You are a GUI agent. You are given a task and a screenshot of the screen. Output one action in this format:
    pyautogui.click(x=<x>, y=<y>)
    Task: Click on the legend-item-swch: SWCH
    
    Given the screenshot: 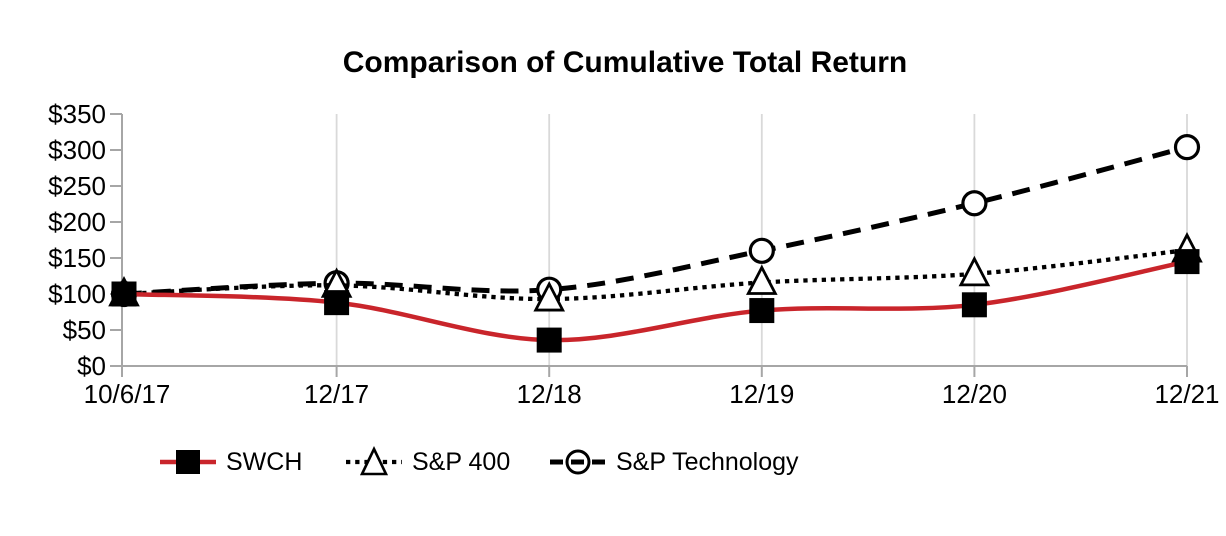 What is the action you would take?
    pyautogui.click(x=231, y=462)
    